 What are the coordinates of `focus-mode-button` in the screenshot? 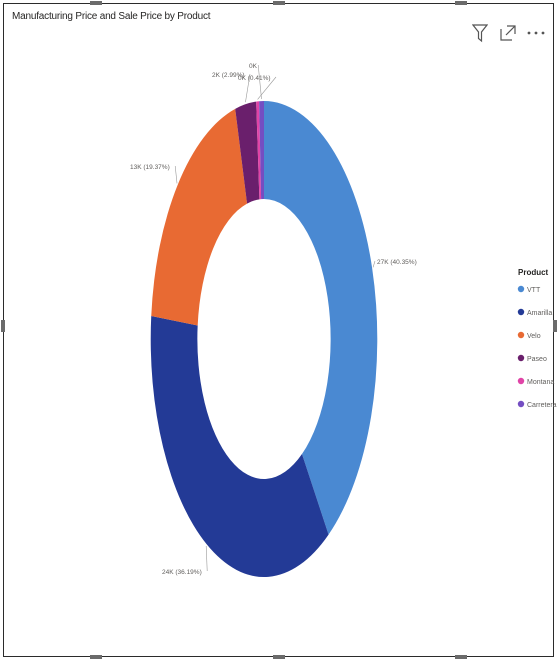 It's located at (508, 33).